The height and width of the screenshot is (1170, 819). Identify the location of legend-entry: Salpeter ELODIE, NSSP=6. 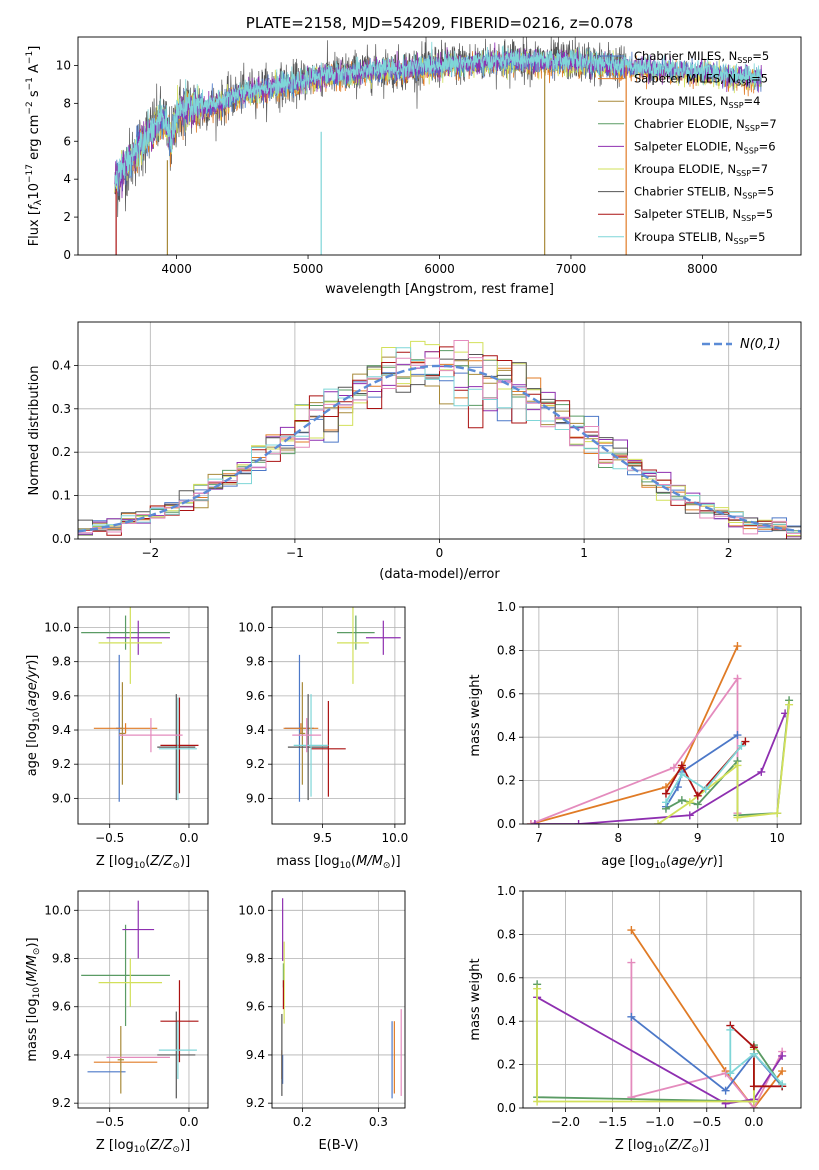
(705, 147).